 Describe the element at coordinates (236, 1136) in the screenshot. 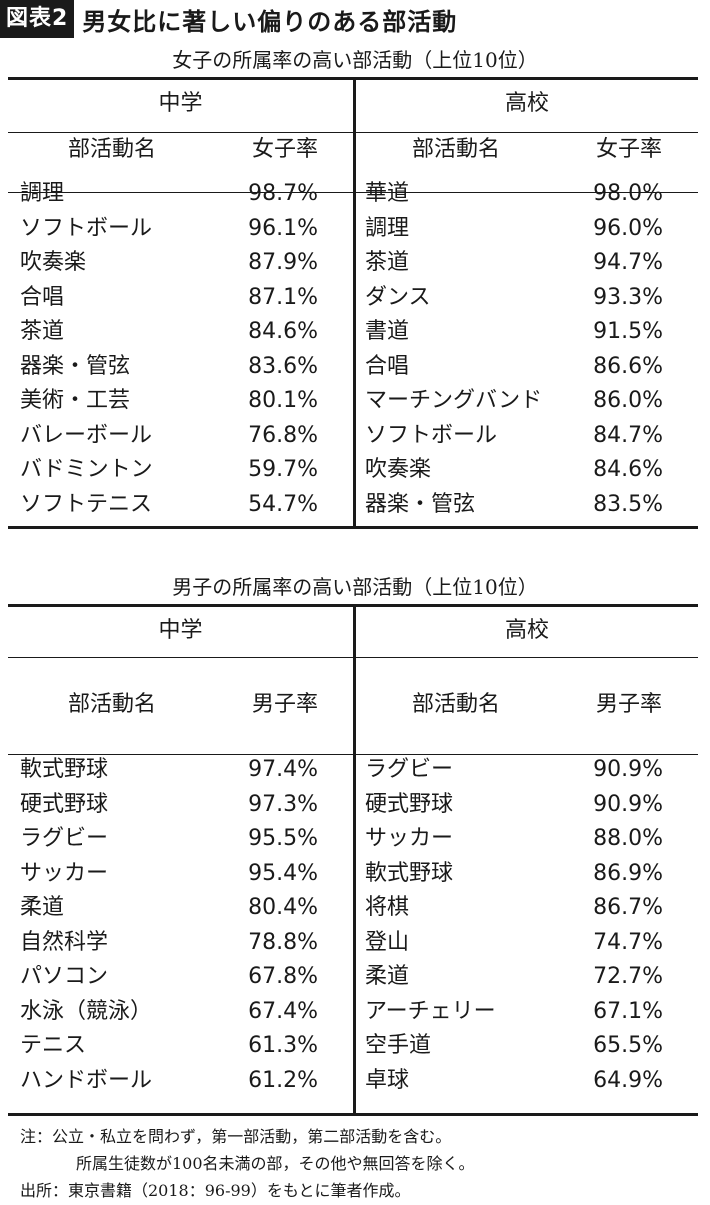

I see `note-line-1: 注：公立・私立を問わず，第一部活動，第二部活動を含む。` at that location.